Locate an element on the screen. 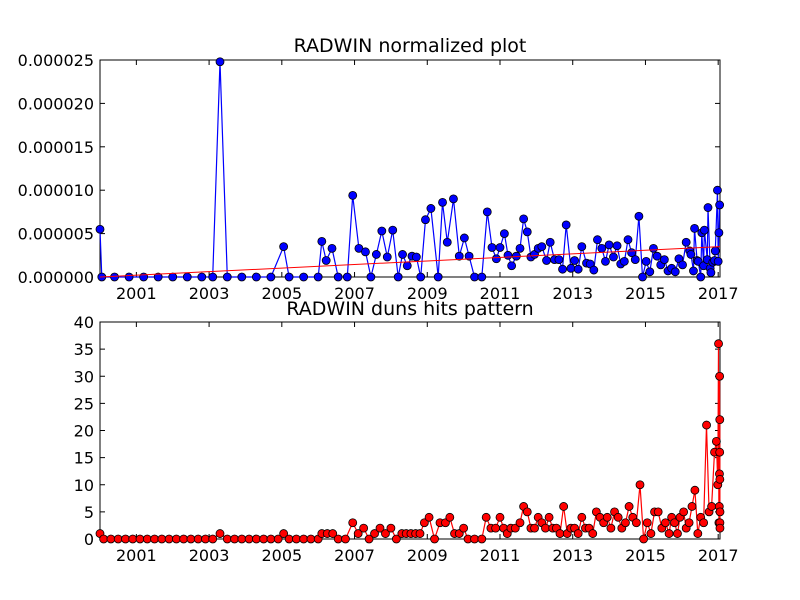  x-tick-label: 2001 is located at coordinates (136, 293).